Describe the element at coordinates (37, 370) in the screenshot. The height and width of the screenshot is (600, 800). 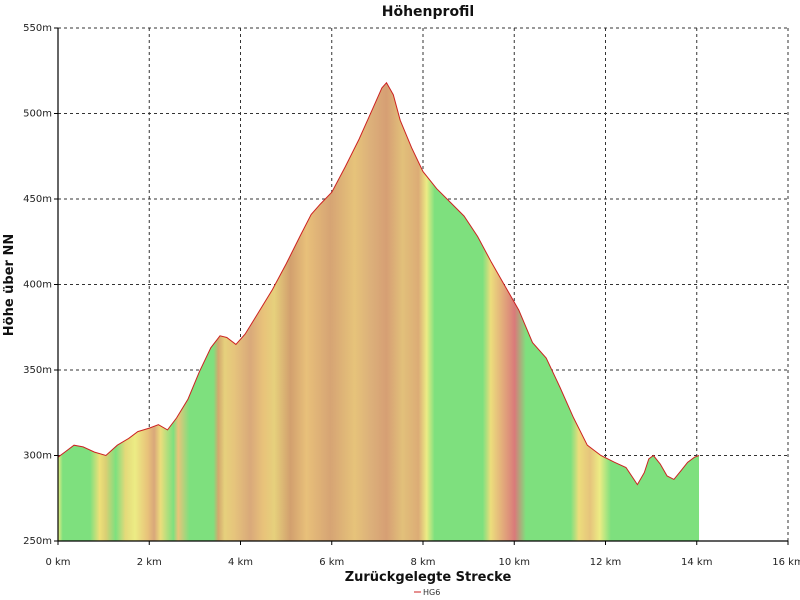
I see `y-tick-label: 350m` at that location.